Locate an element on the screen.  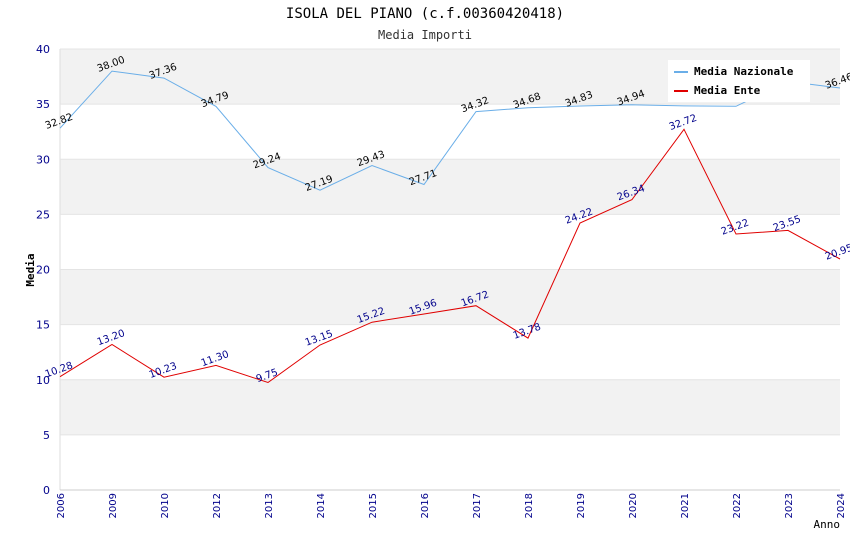
x-tick-label: 2017 is located at coordinates (477, 505).